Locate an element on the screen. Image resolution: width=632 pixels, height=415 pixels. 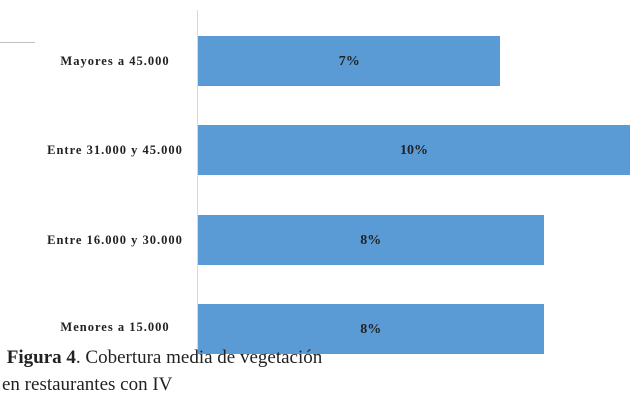
category-label: Menores a 15.000 is located at coordinates (115, 326).